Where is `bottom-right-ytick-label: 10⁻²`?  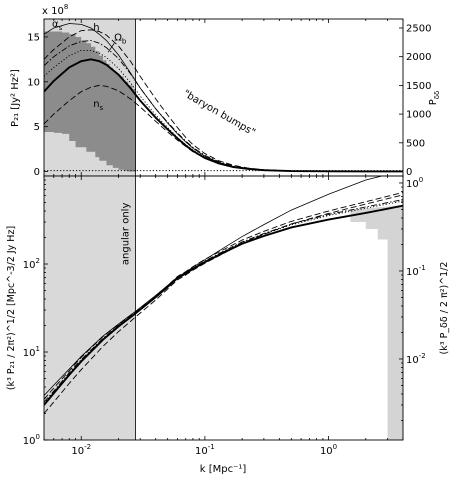
bottom-right-ytick-label: 10⁻² is located at coordinates (416, 359).